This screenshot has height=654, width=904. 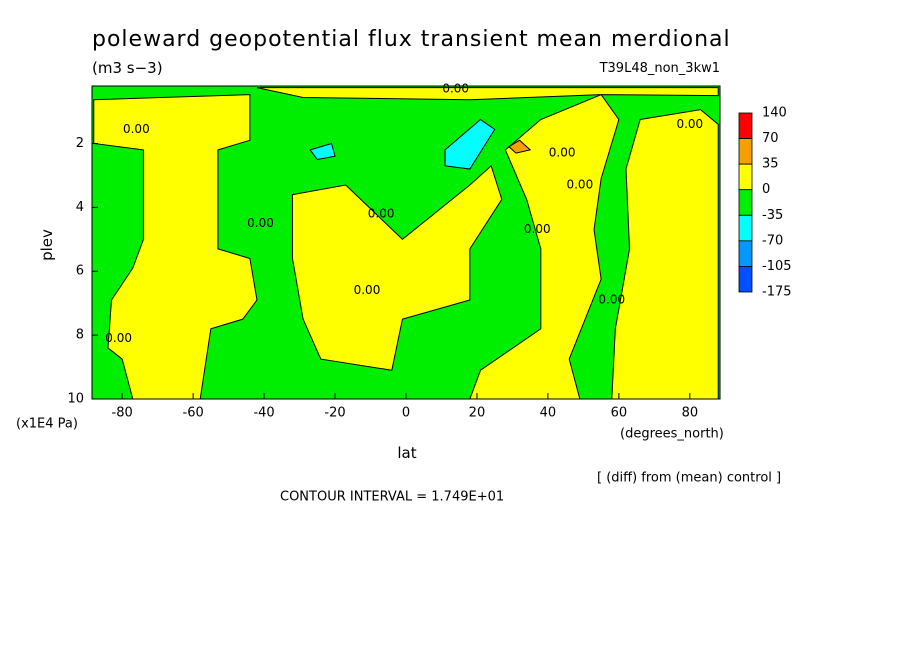 What do you see at coordinates (80, 335) in the screenshot?
I see `y-tick-label: 8` at bounding box center [80, 335].